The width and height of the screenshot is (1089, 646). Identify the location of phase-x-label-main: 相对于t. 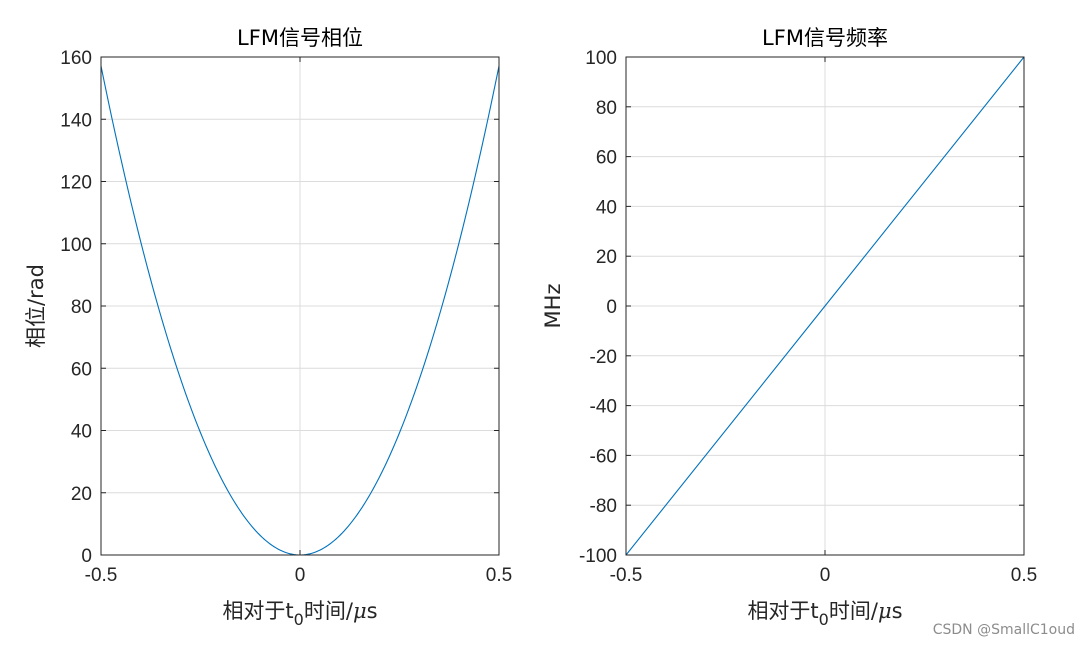
(257, 611).